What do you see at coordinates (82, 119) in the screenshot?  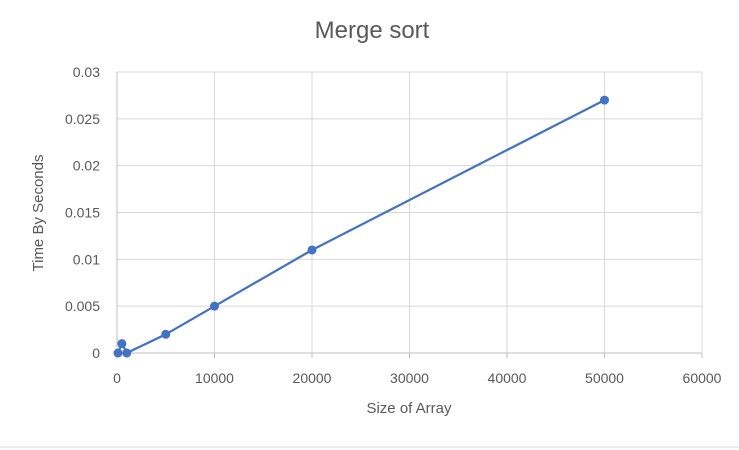 I see `y-tick-label: 0.025` at bounding box center [82, 119].